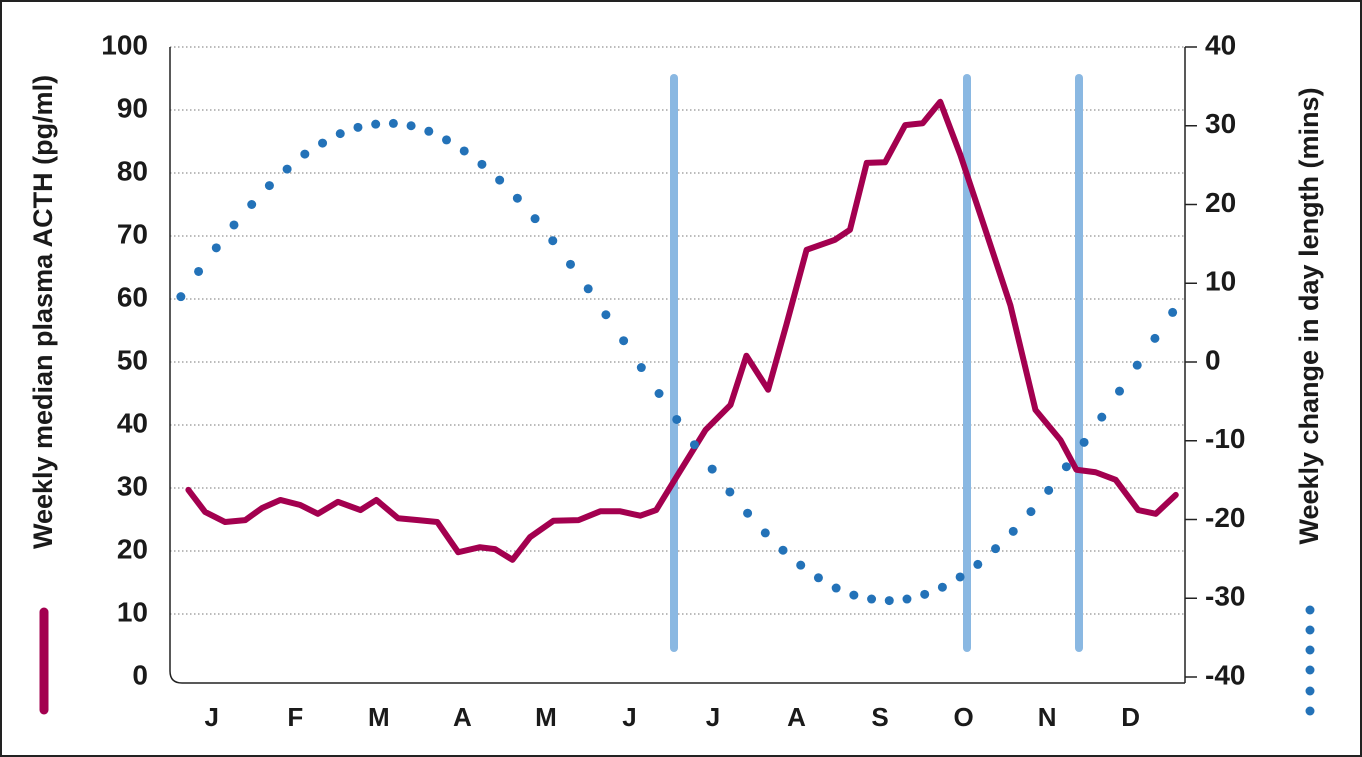  Describe the element at coordinates (1310, 660) in the screenshot. I see `legend-dots` at that location.